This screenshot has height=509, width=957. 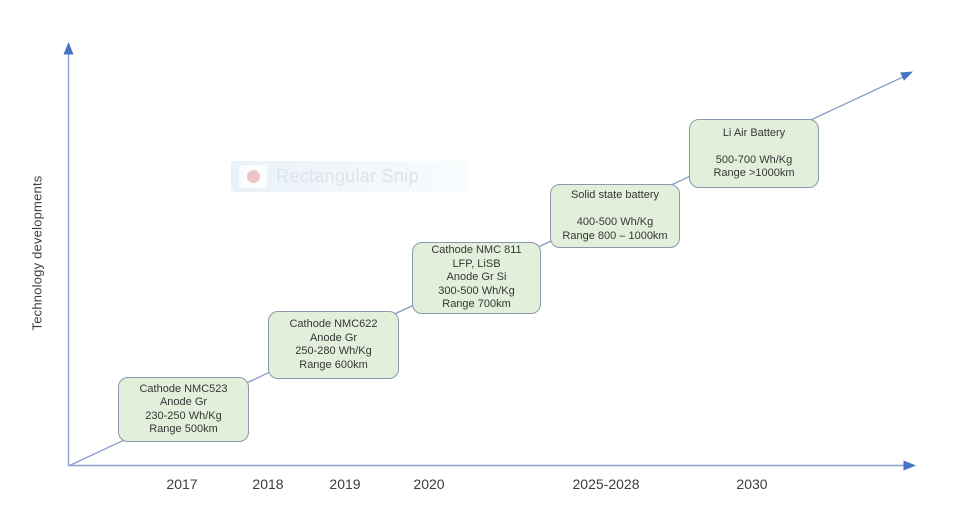 What do you see at coordinates (183, 415) in the screenshot?
I see `milestone-line: 230-250 Wh/Kg` at bounding box center [183, 415].